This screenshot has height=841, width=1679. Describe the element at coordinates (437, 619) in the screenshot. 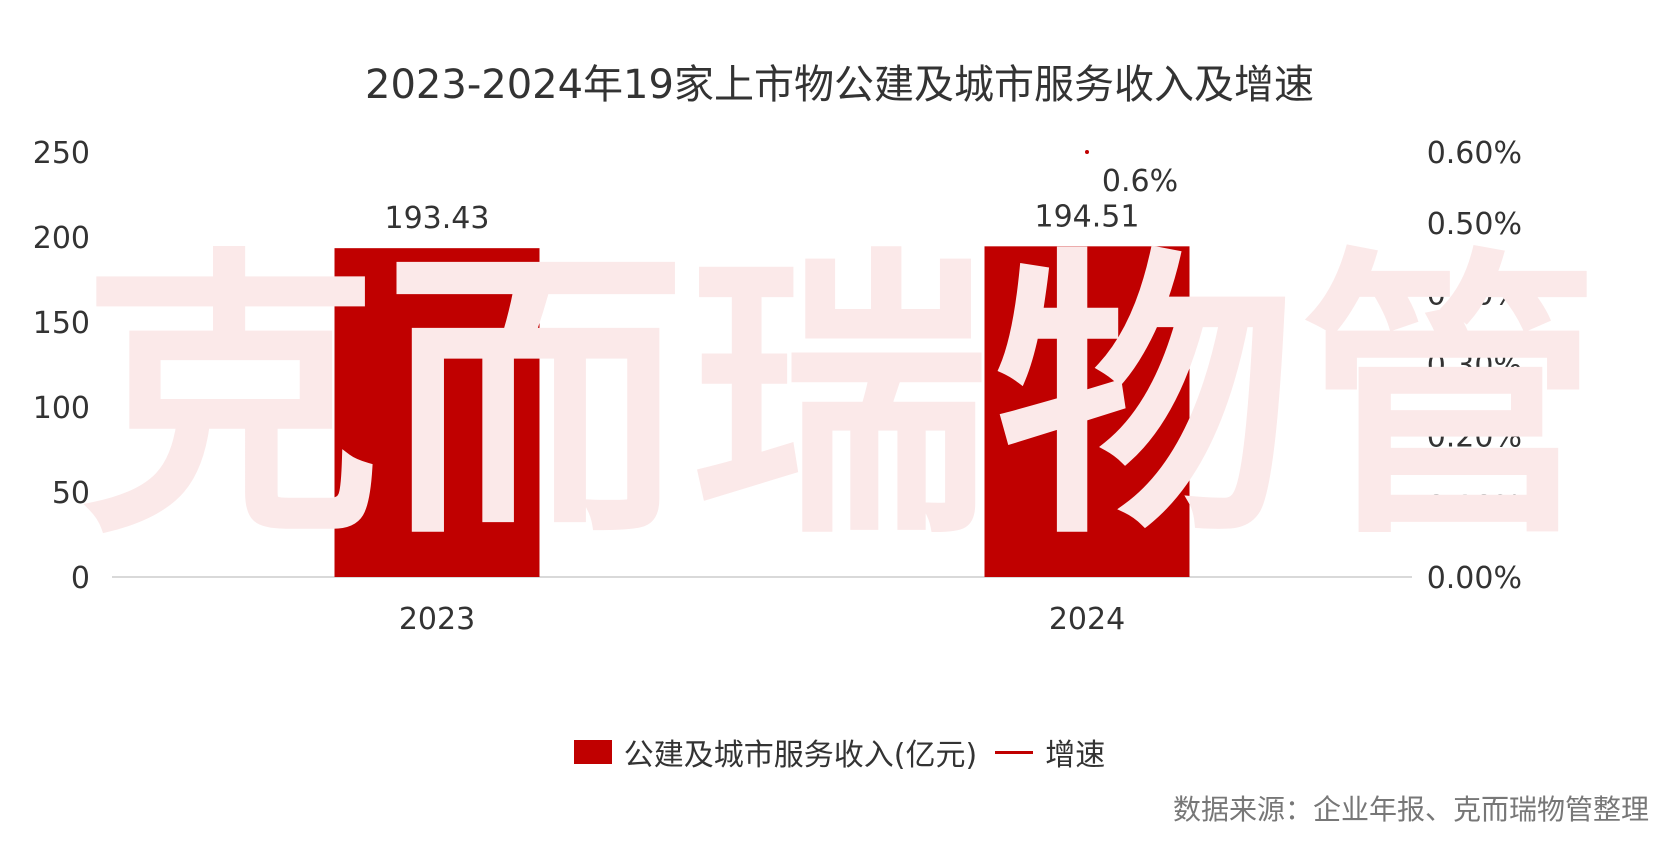

I see `x-tick-label: 2023` at that location.